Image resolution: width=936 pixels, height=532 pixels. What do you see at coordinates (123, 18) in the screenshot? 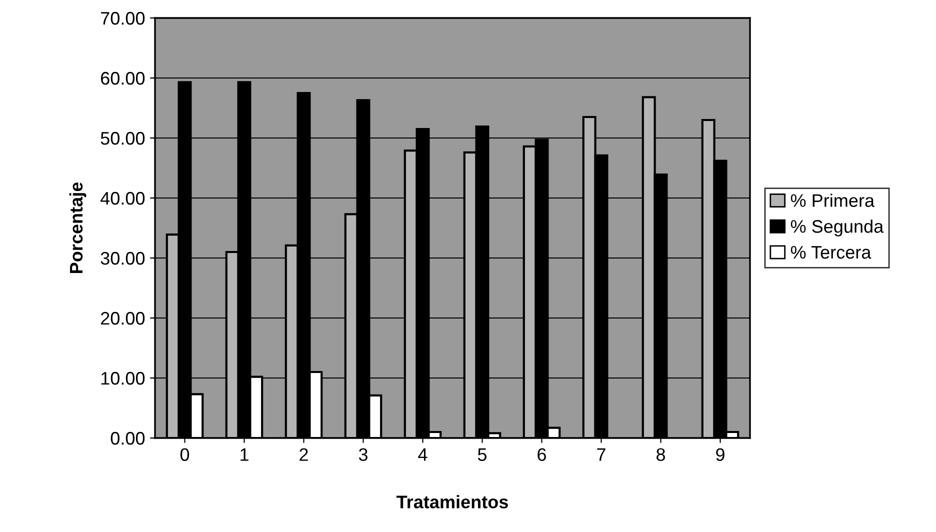
I see `y-tick-label: 70.00` at bounding box center [123, 18].